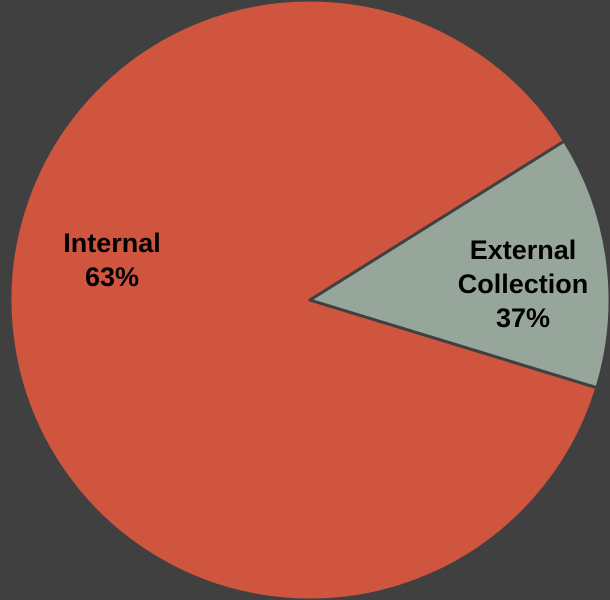 The image size is (610, 600). Describe the element at coordinates (112, 243) in the screenshot. I see `slice-label-line: Internal` at that location.